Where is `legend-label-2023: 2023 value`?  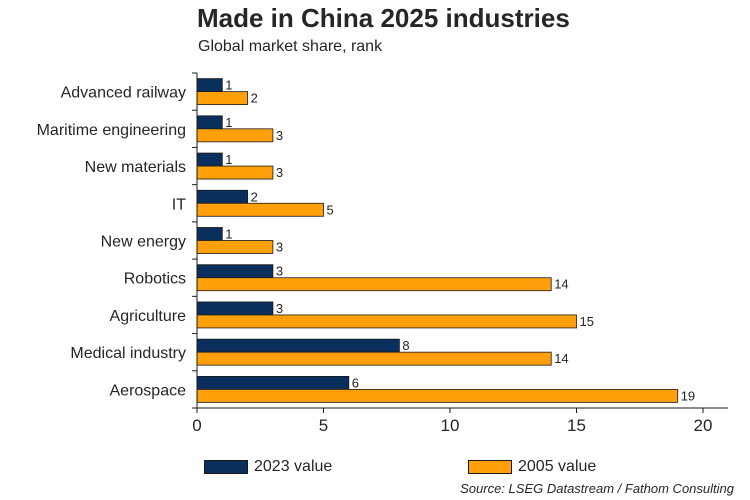
legend-label-2023: 2023 value is located at coordinates (293, 466).